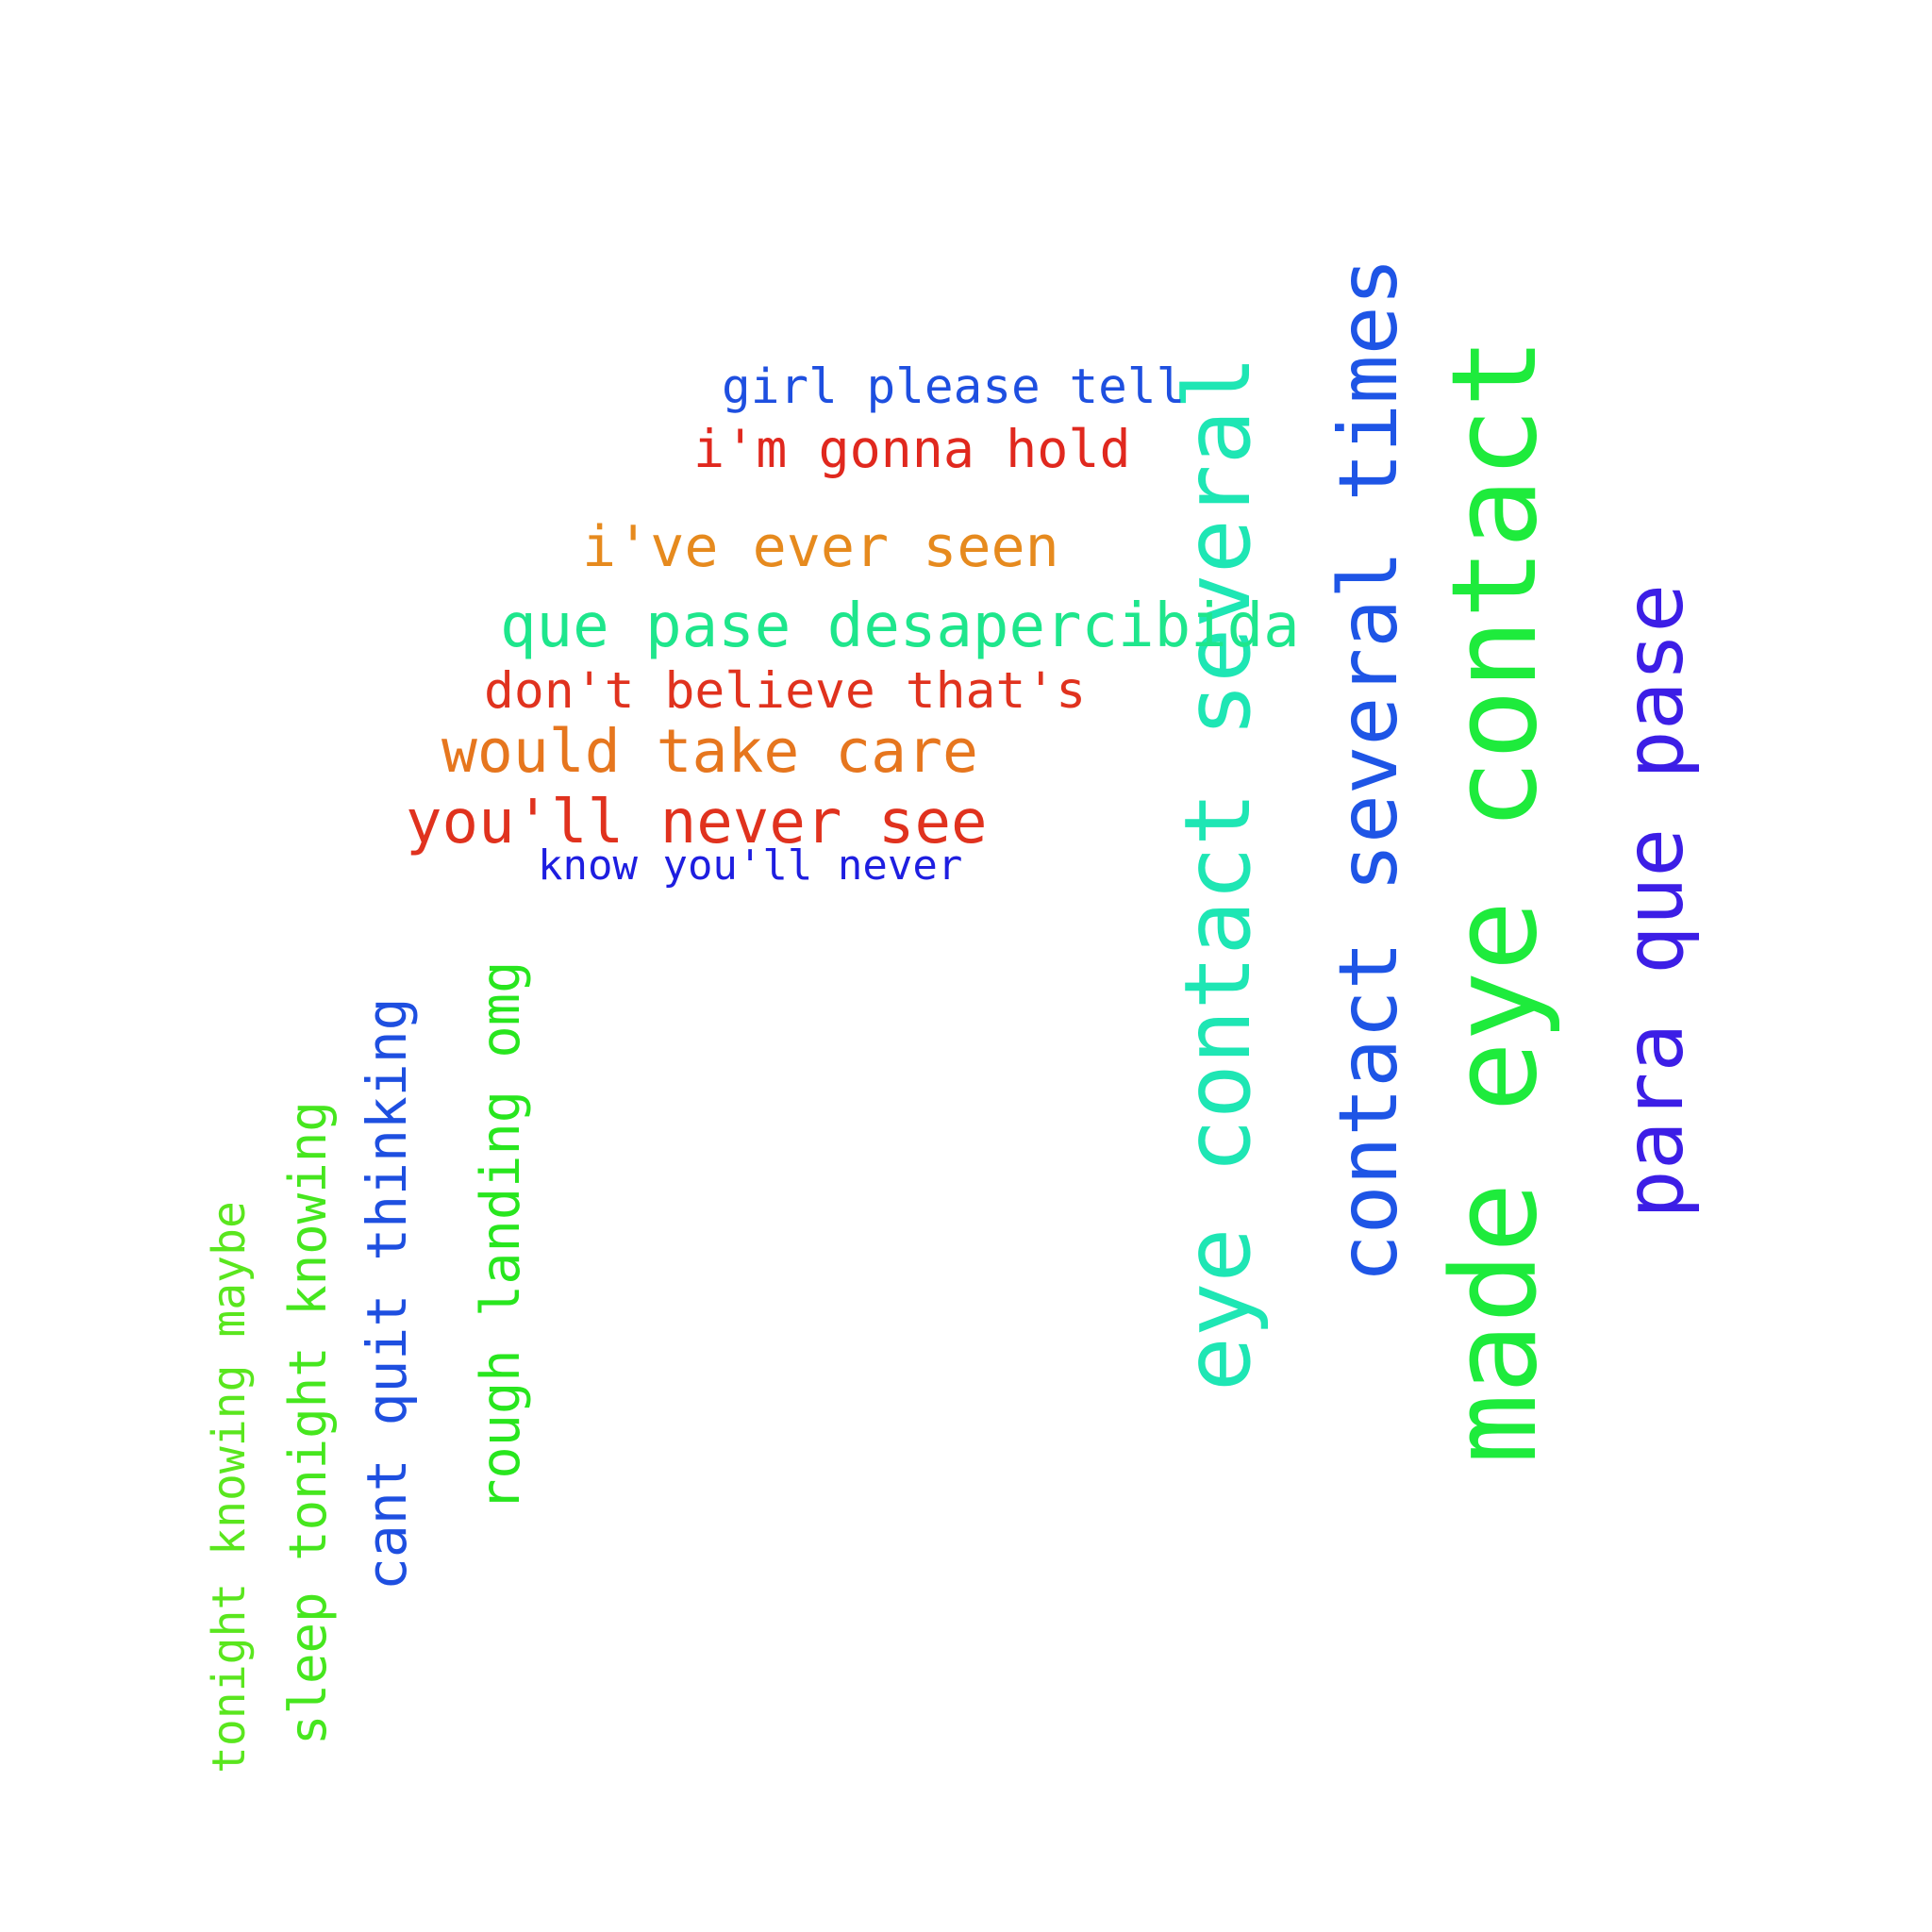 Image resolution: width=1932 pixels, height=1932 pixels. I want to click on word-would-take-care: would take care, so click(709, 752).